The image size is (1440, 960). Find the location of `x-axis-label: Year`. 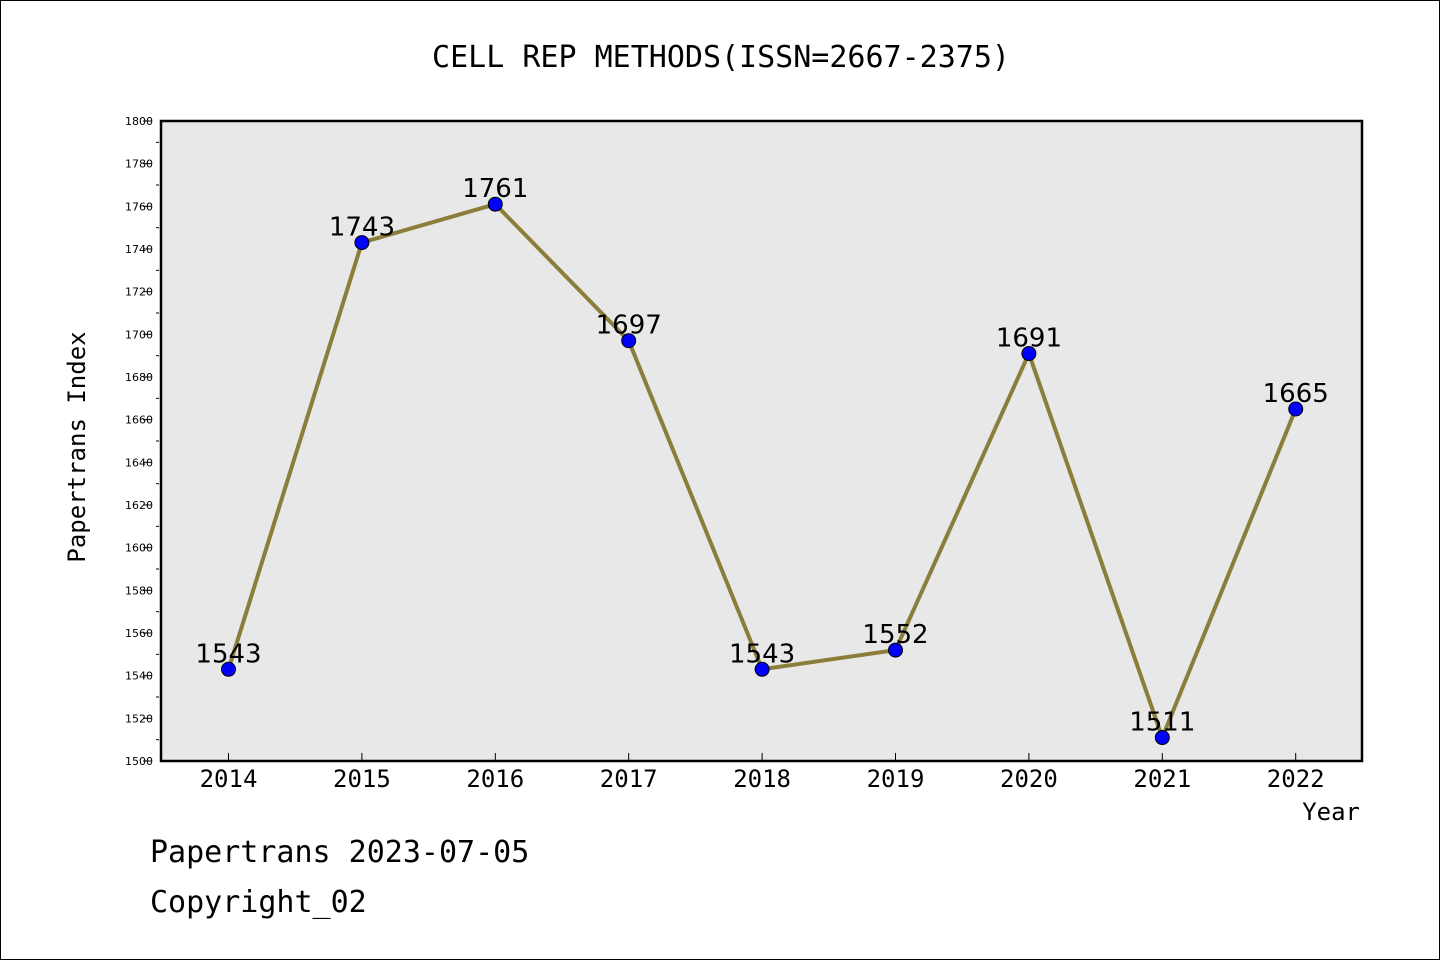

x-axis-label: Year is located at coordinates (1331, 812).